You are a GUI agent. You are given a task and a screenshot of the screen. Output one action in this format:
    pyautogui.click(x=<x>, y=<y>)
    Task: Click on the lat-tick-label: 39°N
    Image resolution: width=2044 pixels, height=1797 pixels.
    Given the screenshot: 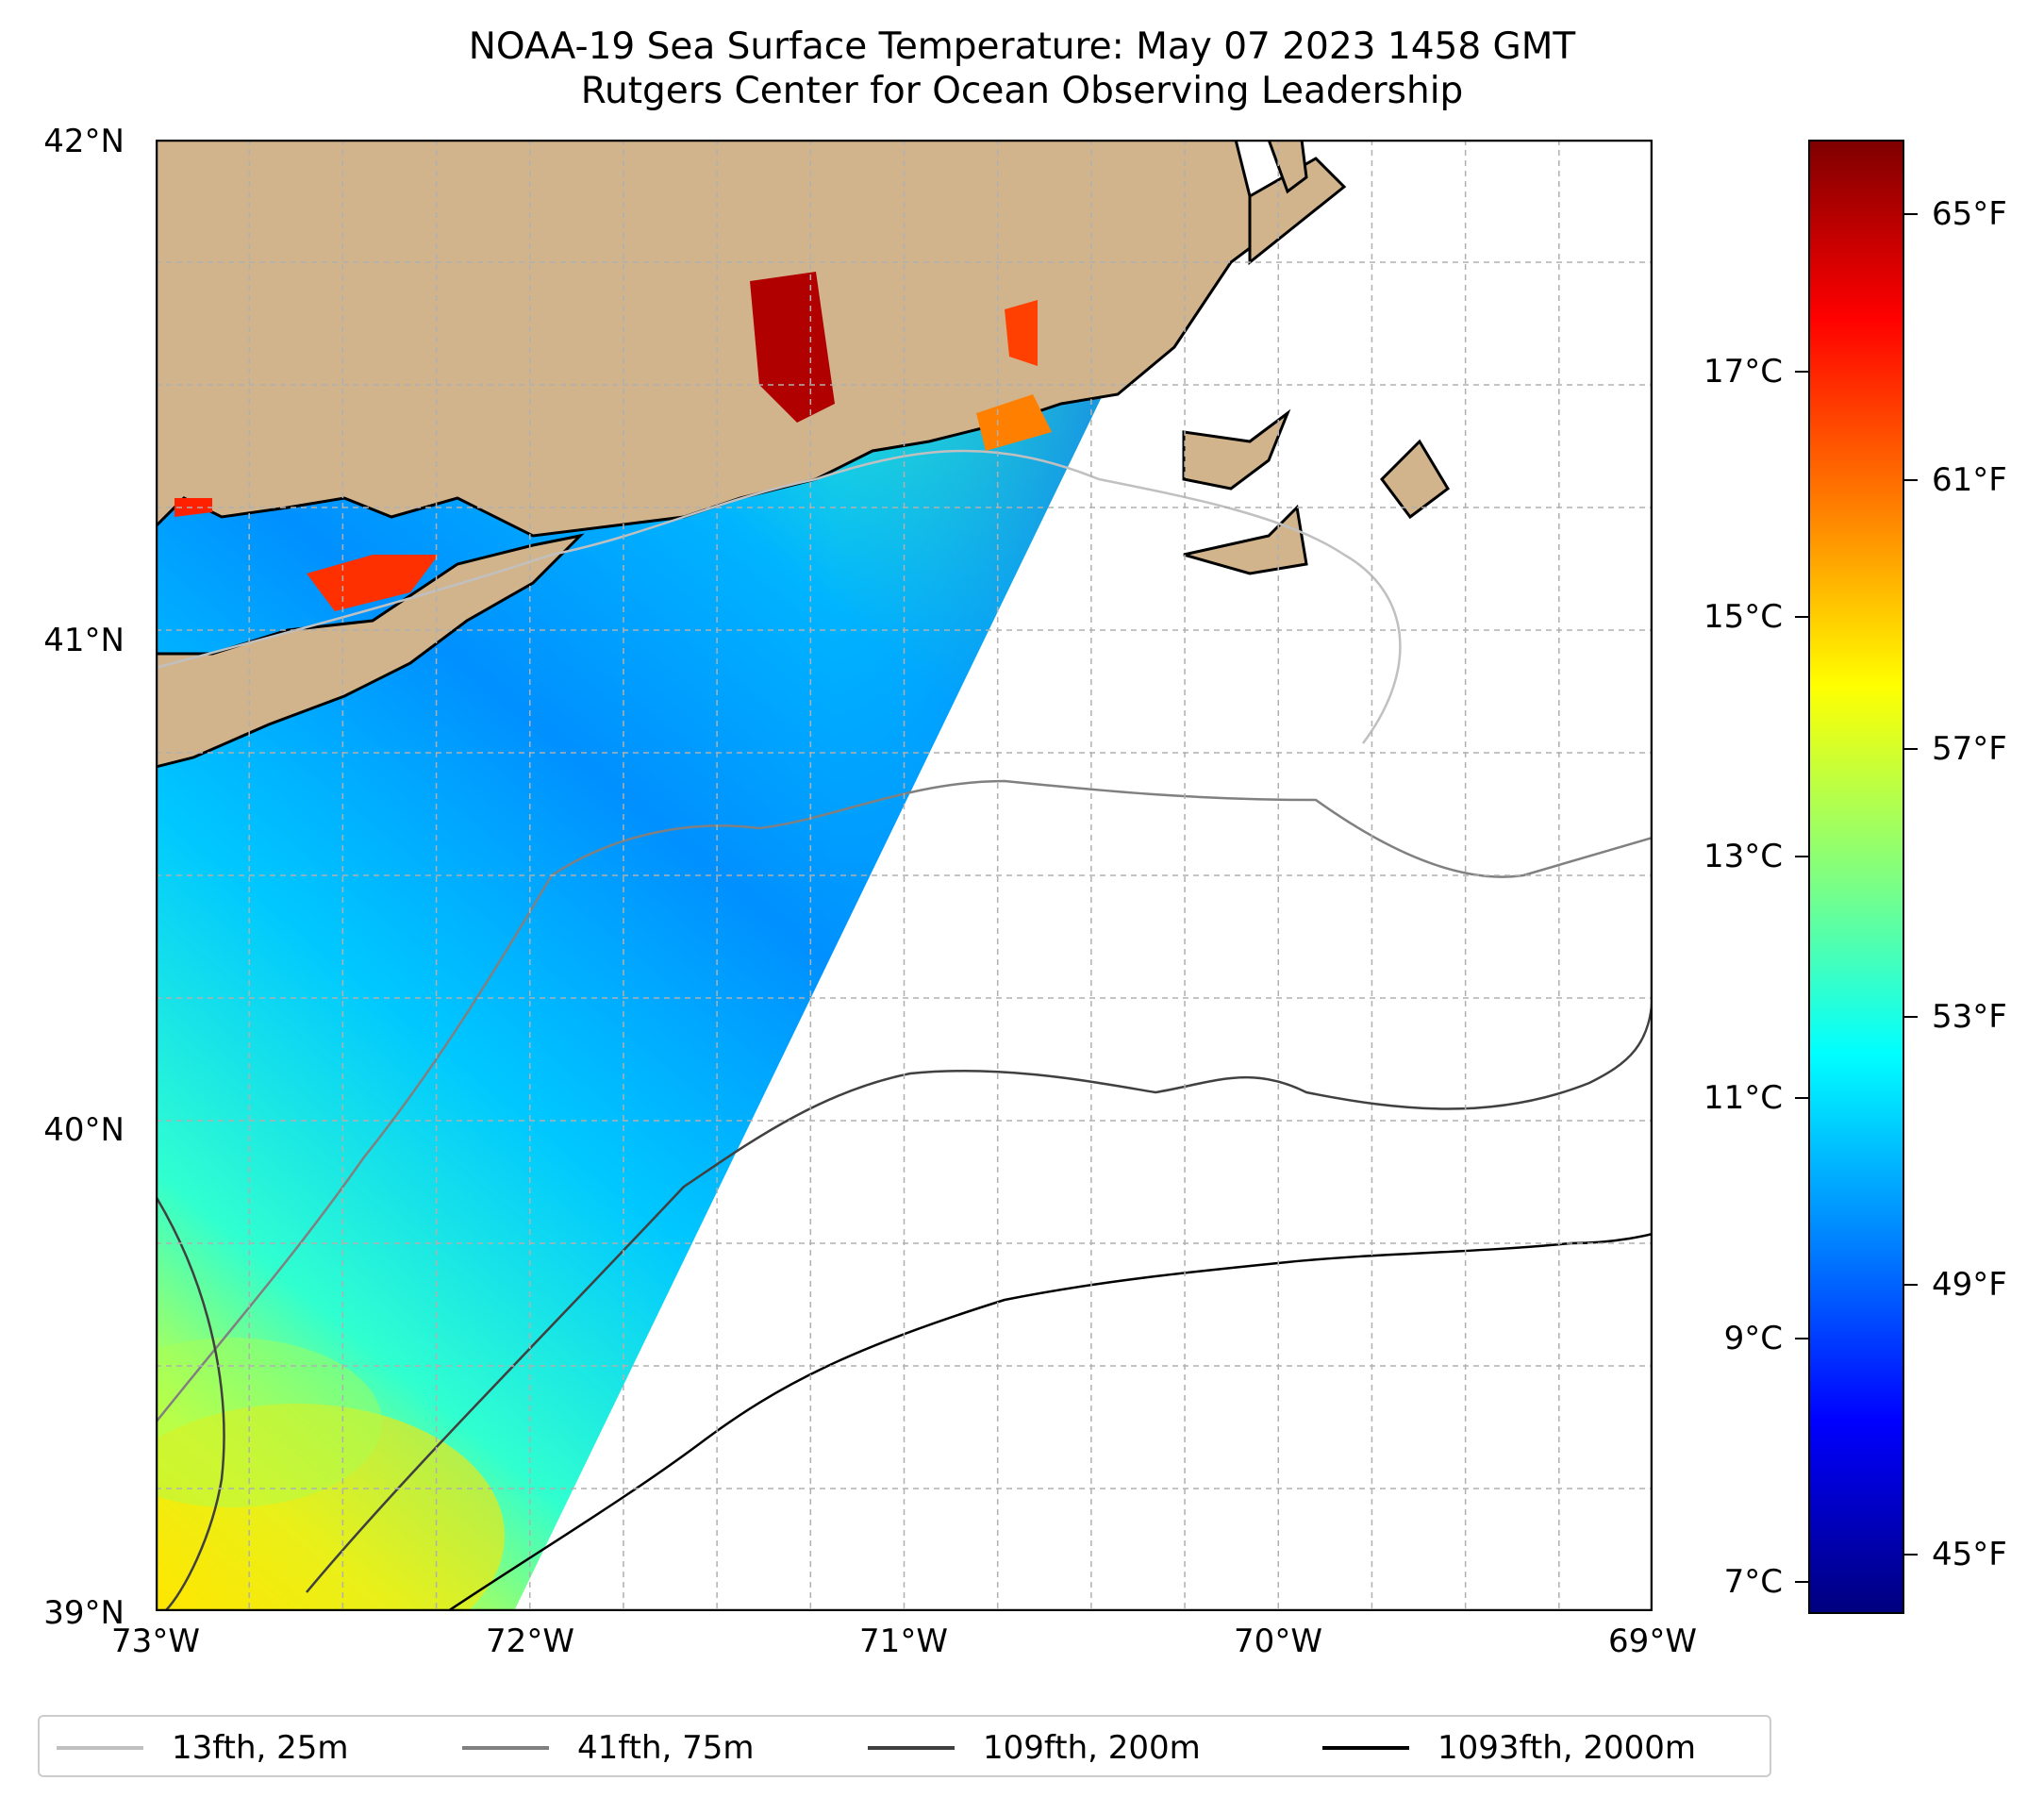 What is the action you would take?
    pyautogui.click(x=84, y=1613)
    